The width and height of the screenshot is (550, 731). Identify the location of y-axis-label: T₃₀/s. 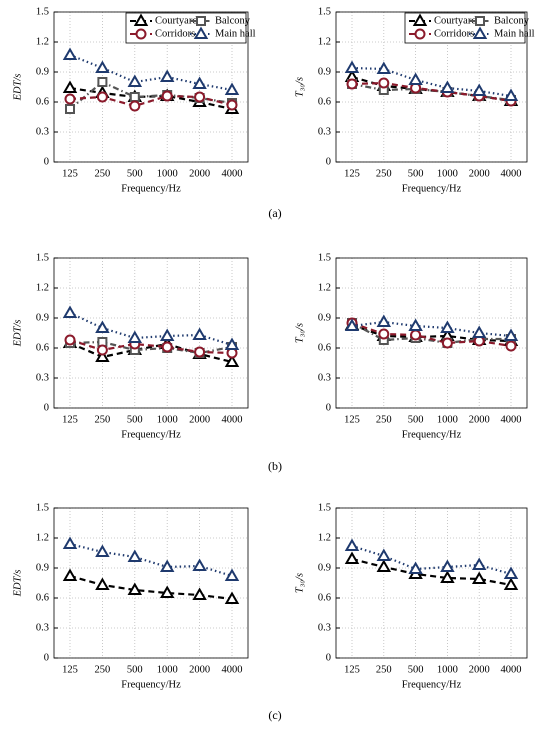
(299, 333).